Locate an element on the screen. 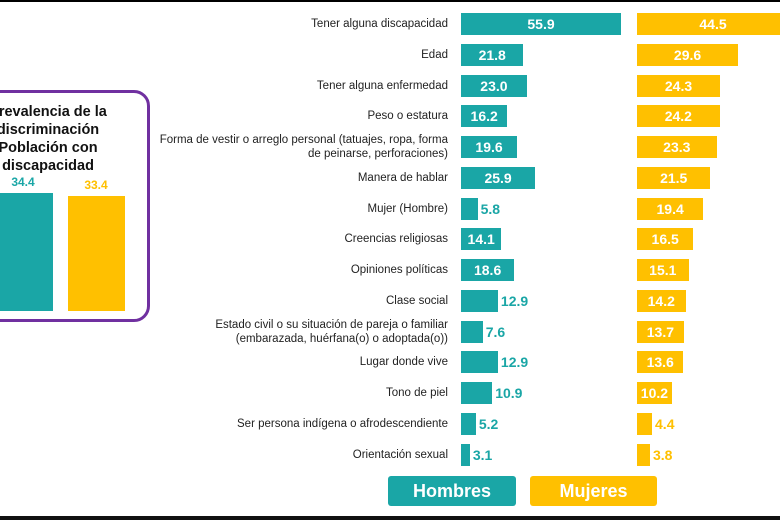 The height and width of the screenshot is (520, 780). inset-label-hombres: 34.4 is located at coordinates (23, 182).